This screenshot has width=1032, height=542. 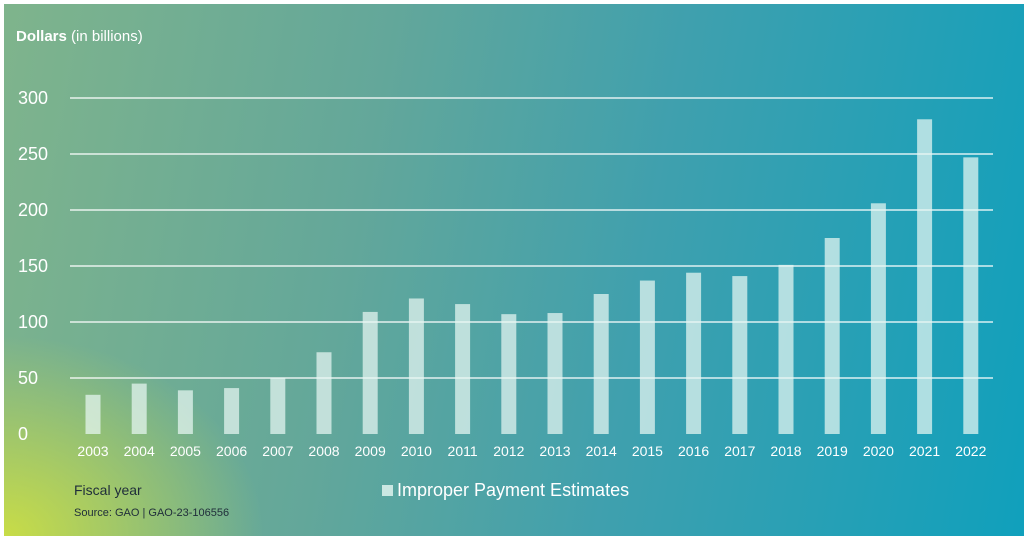 I want to click on x-tick-label: 2008, so click(x=323, y=451).